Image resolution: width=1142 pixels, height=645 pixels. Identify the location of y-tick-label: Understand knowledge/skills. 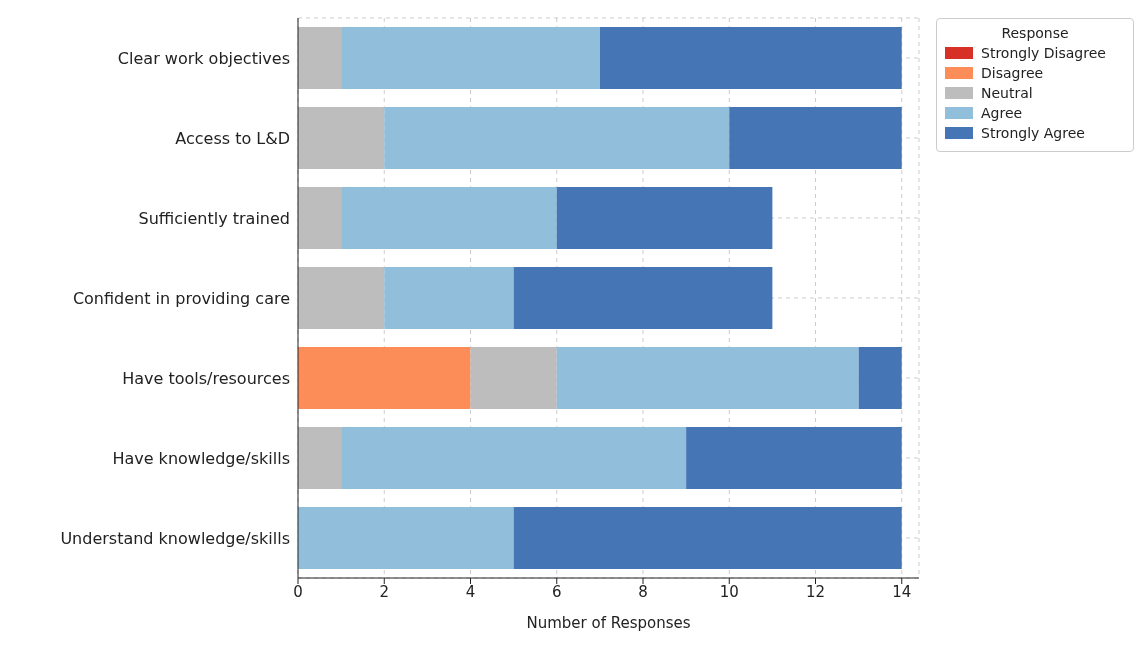
(175, 538).